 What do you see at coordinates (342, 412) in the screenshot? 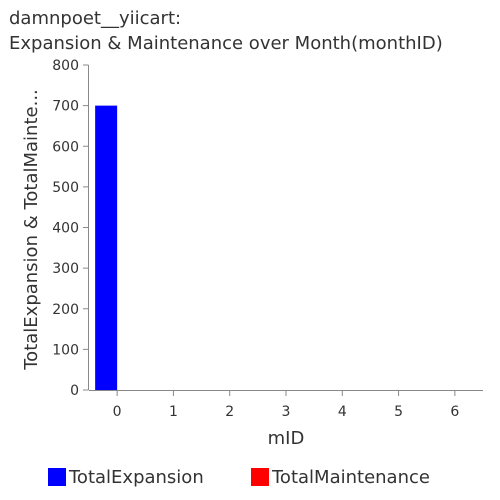
I see `x-tick-label-4: 4` at bounding box center [342, 412].